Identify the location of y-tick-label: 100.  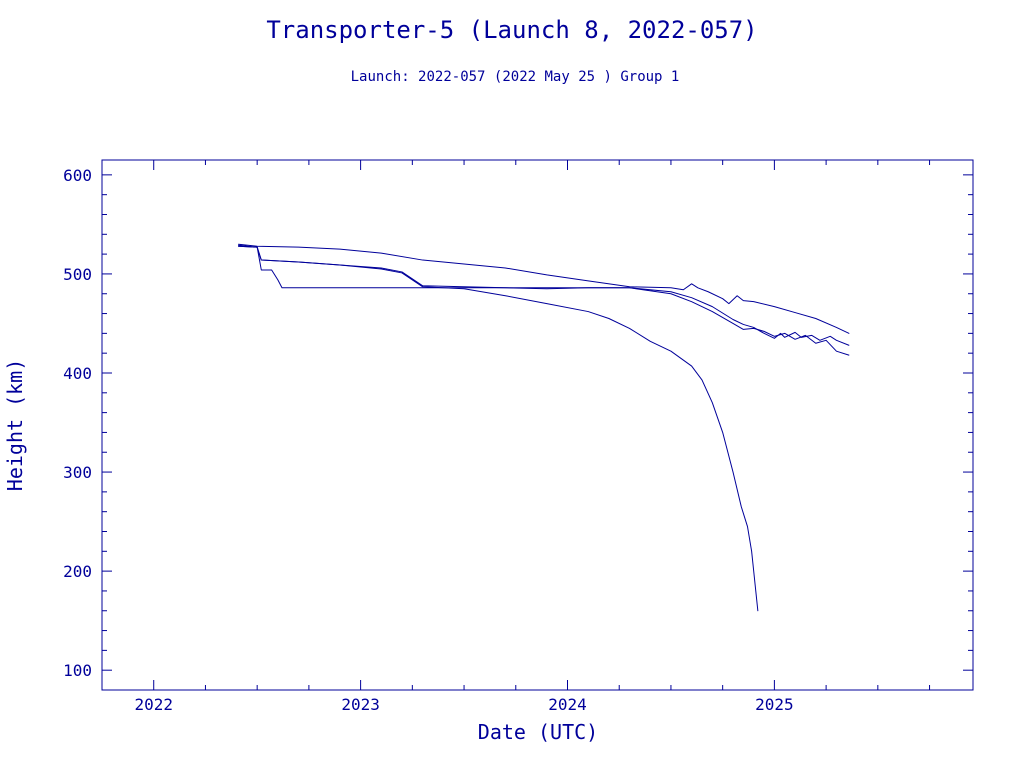
(77, 670).